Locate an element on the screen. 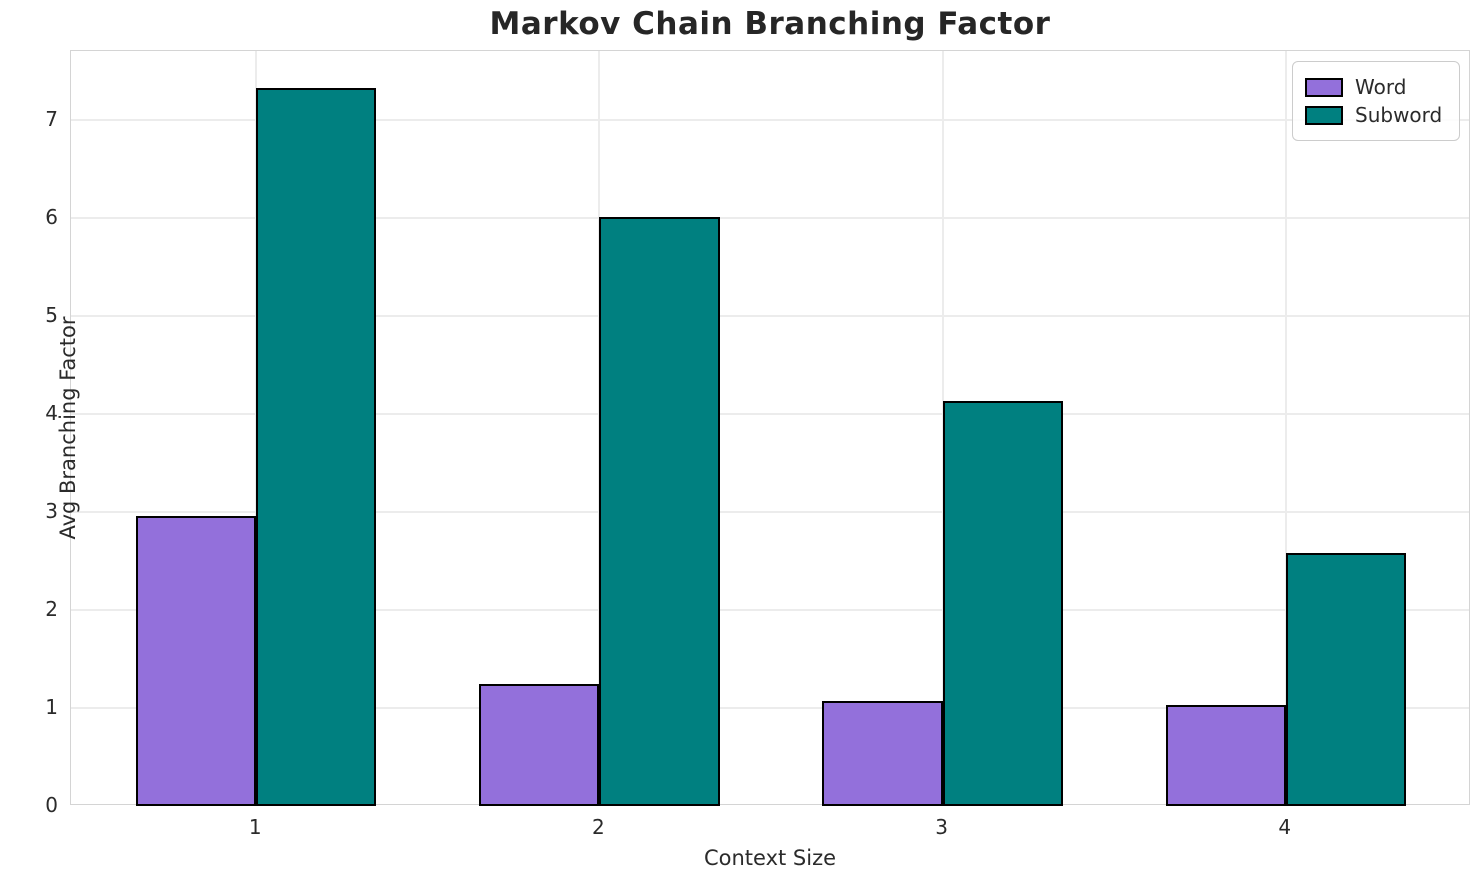 The width and height of the screenshot is (1484, 885). y-axis-label: Avg Branching Factor is located at coordinates (68, 428).